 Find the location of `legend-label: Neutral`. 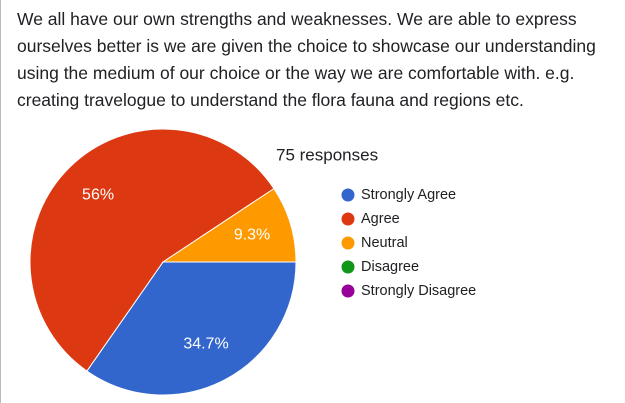

legend-label: Neutral is located at coordinates (384, 243).